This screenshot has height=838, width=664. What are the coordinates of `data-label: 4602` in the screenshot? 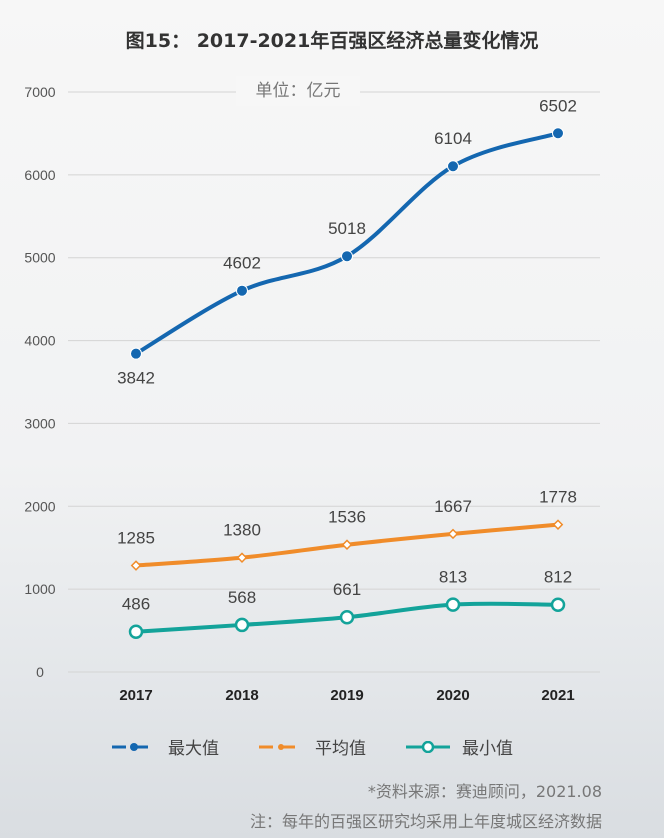 It's located at (242, 263).